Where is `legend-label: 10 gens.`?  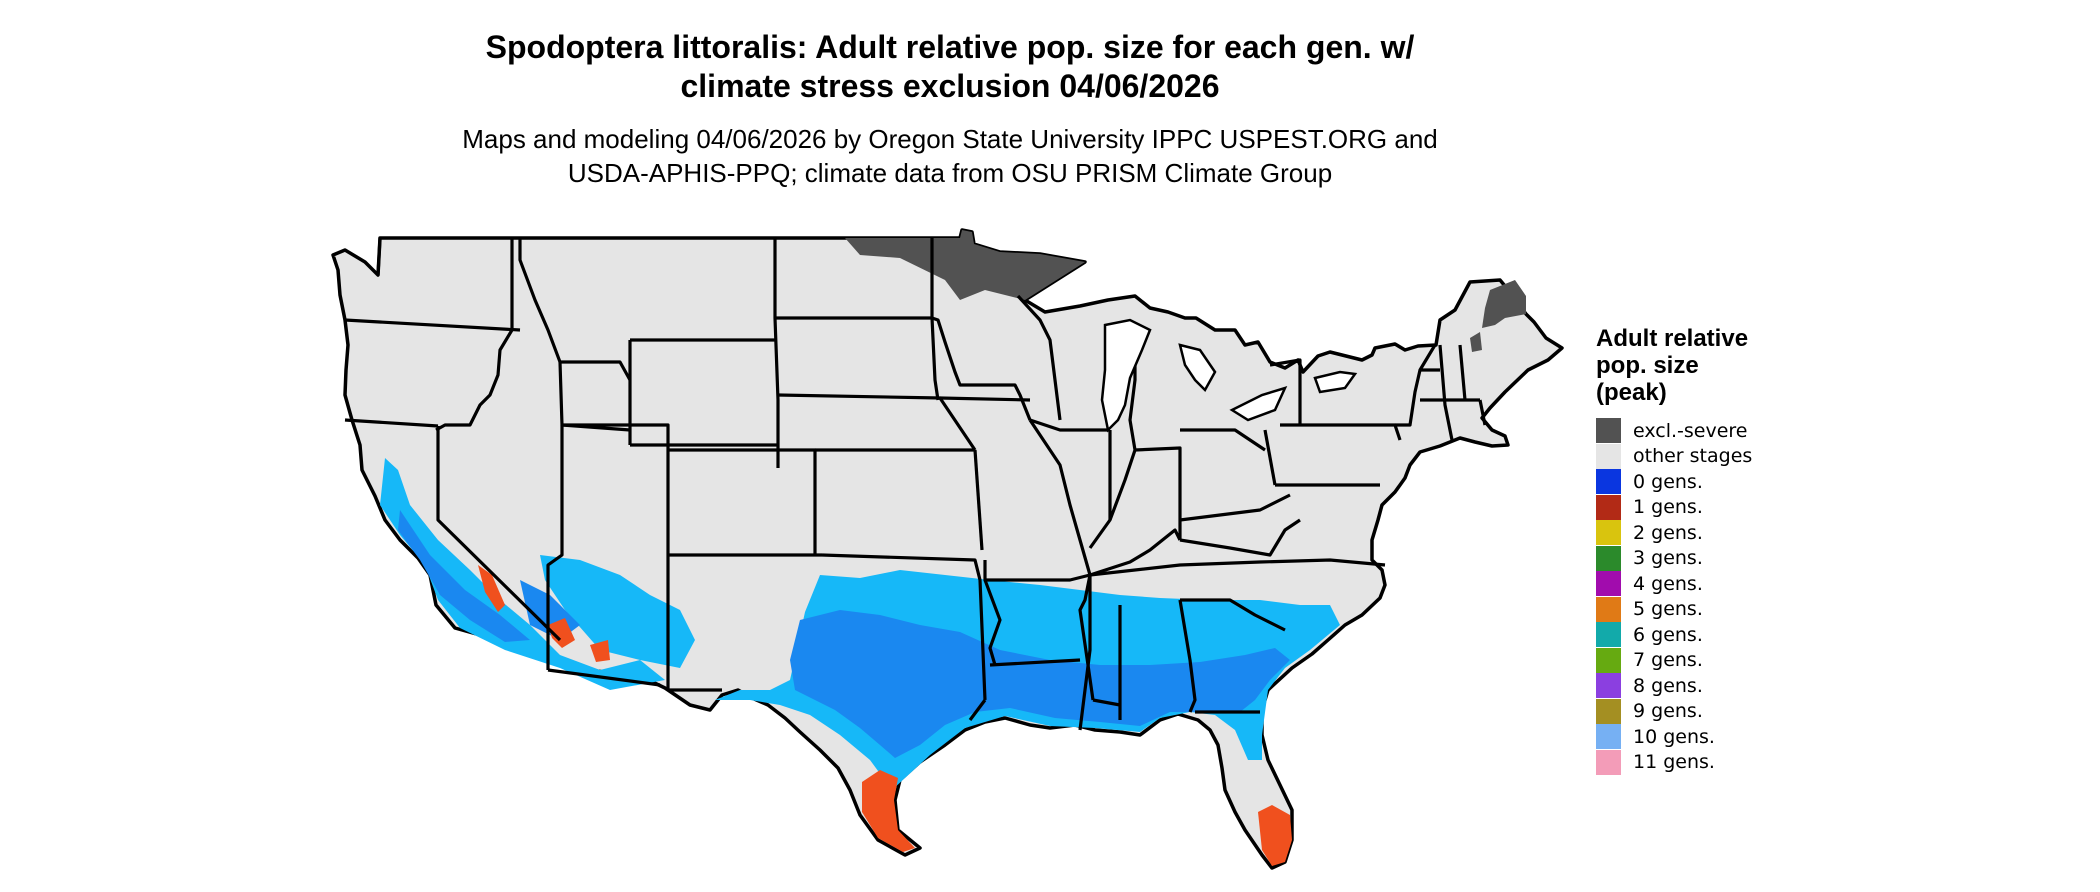
legend-label: 10 gens. is located at coordinates (1674, 736).